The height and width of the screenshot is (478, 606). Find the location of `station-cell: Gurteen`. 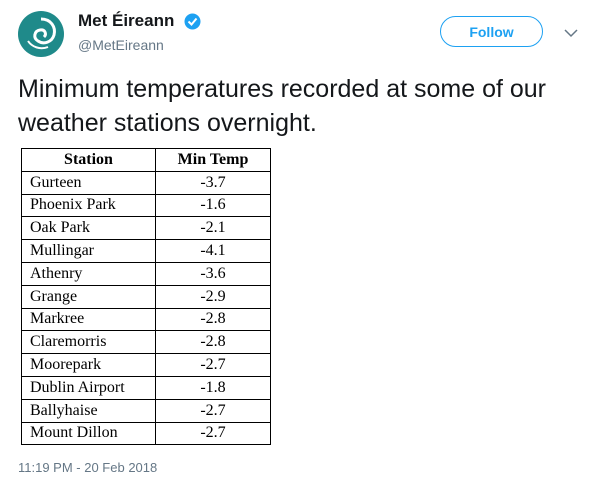

station-cell: Gurteen is located at coordinates (88, 182).